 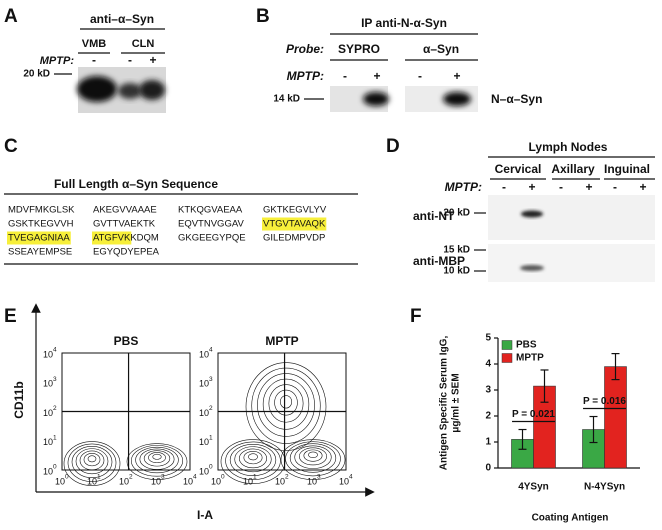 I want to click on legend-label: MPTP, so click(x=530, y=358).